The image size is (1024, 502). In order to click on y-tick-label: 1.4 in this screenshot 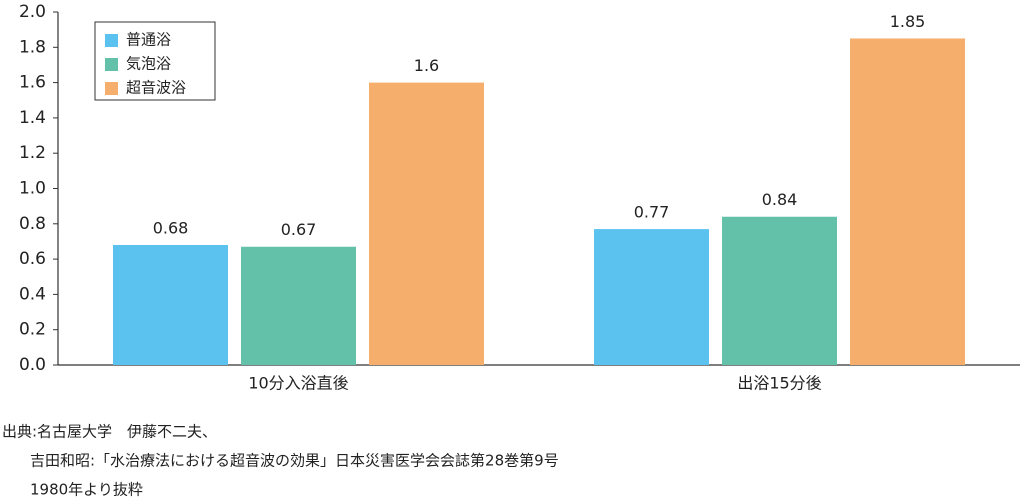, I will do `click(32, 118)`.